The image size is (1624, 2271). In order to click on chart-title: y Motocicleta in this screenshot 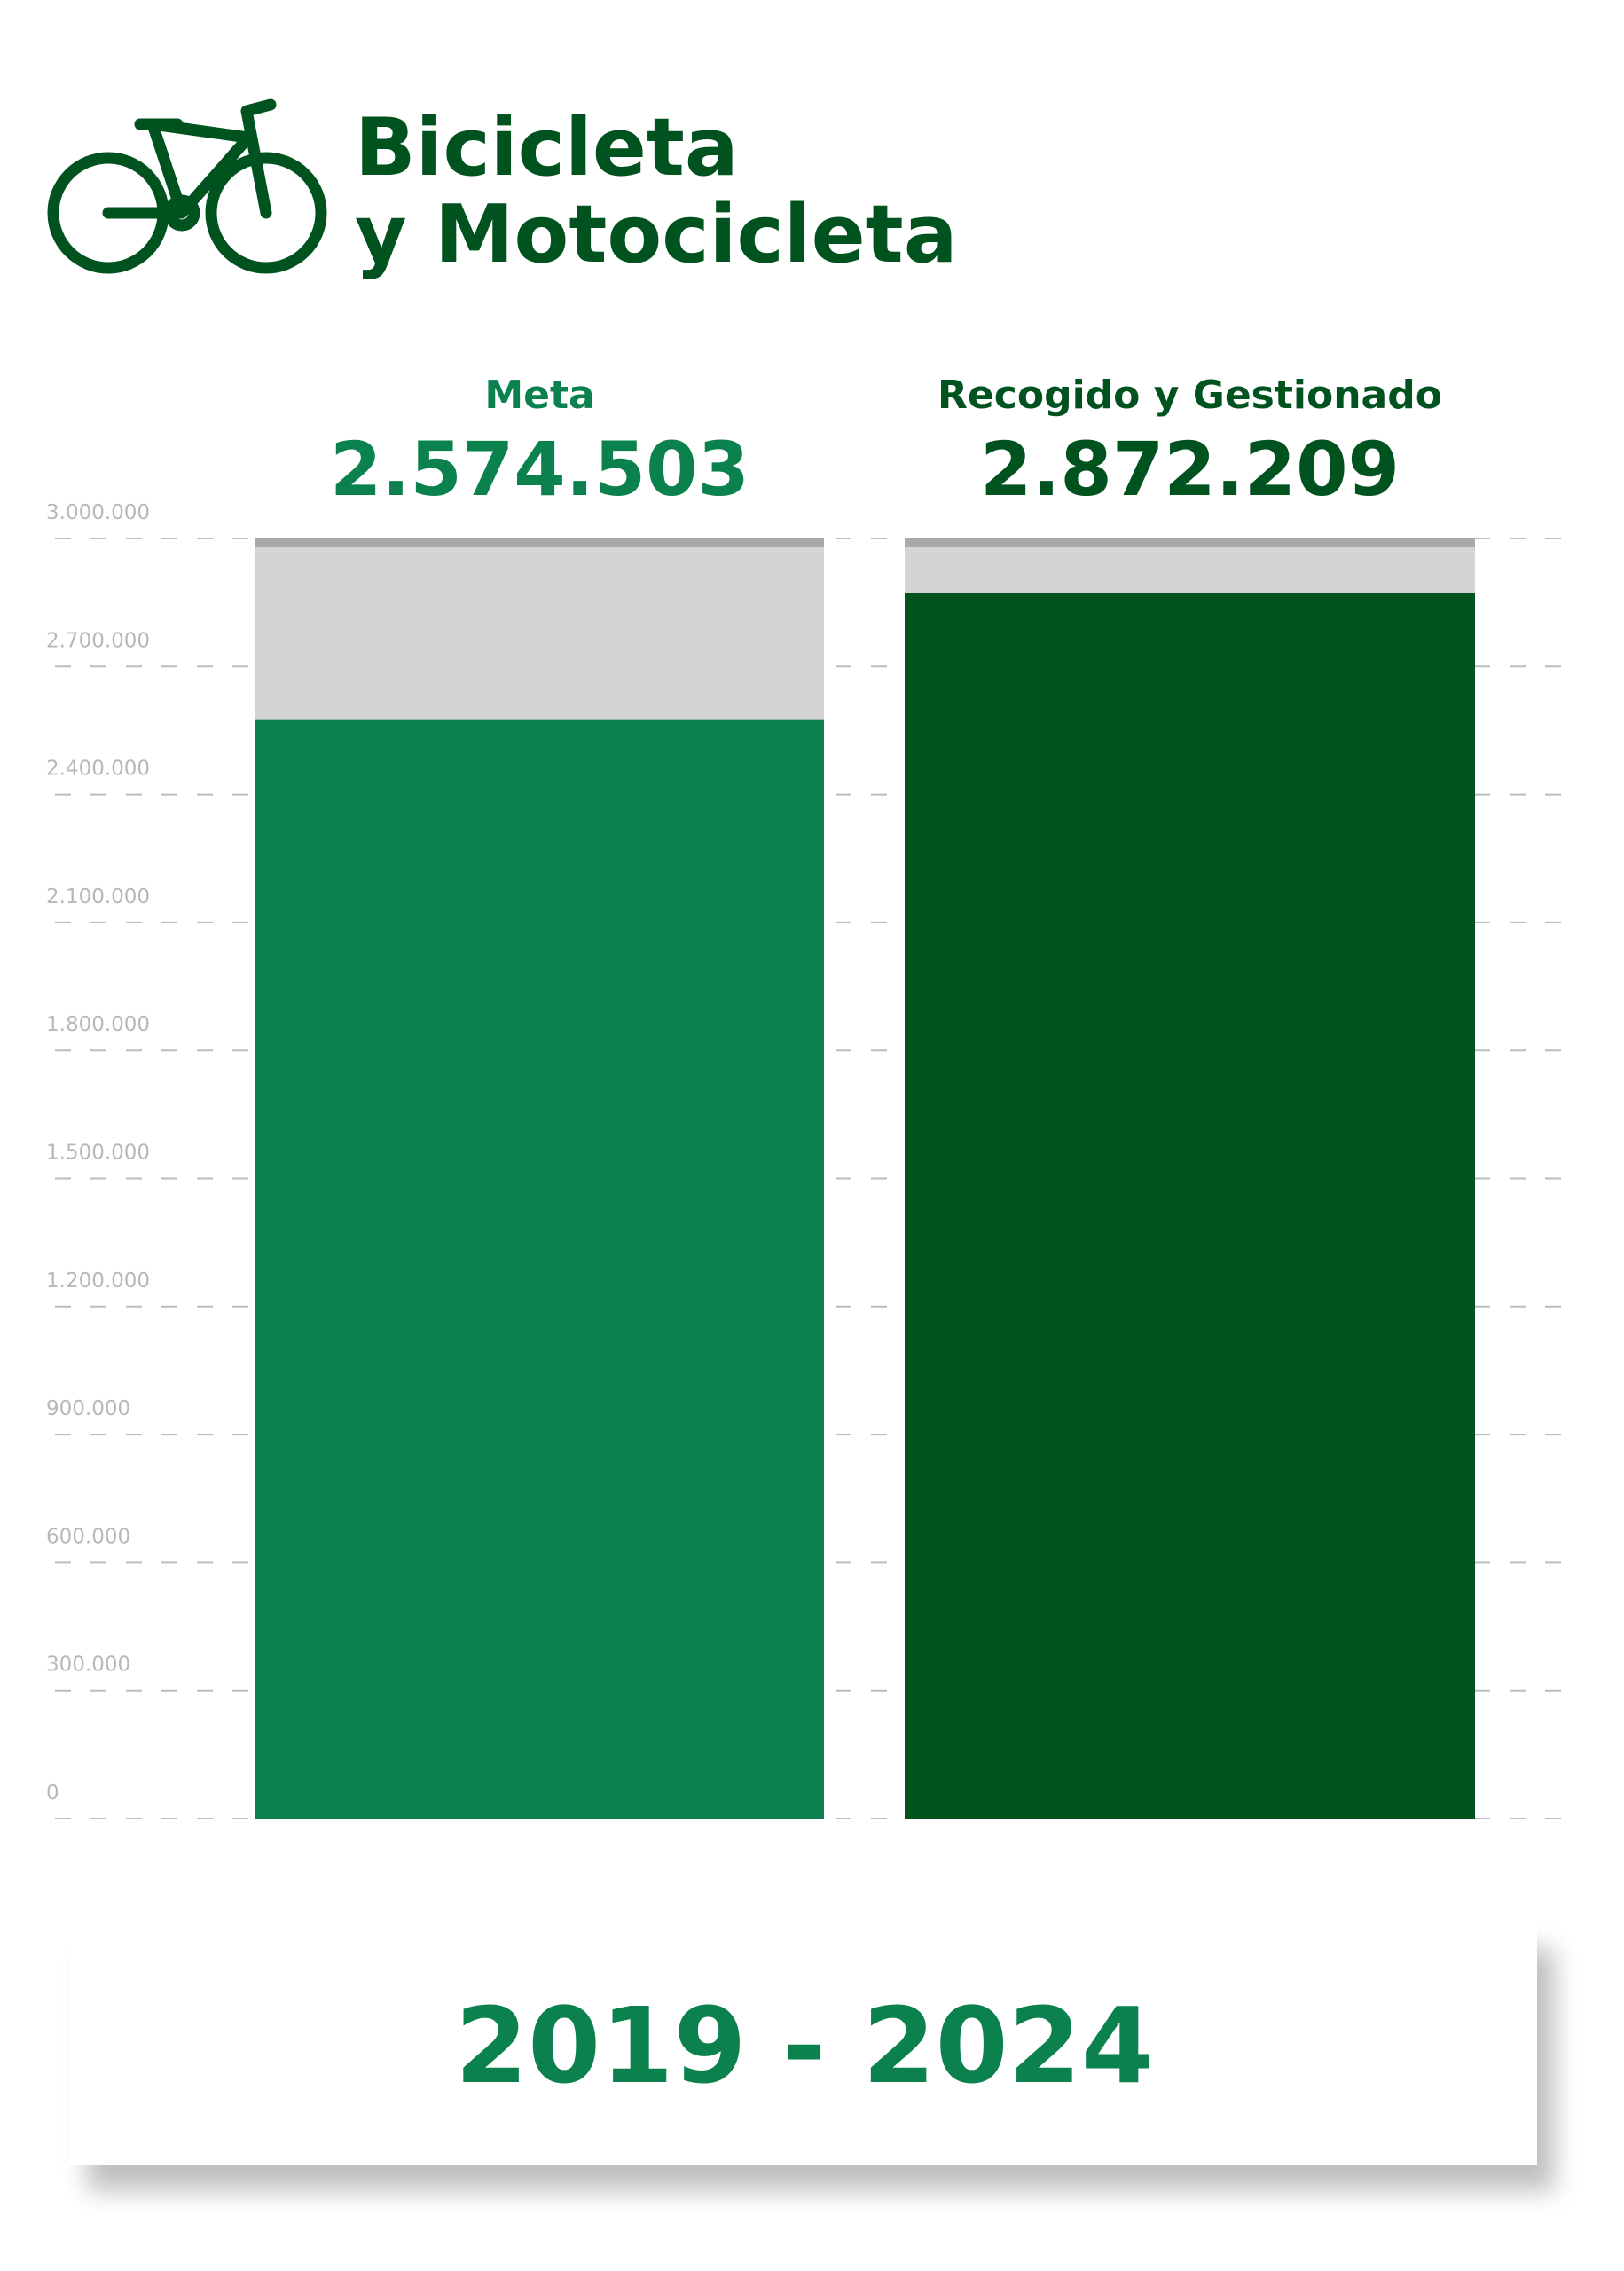, I will do `click(656, 235)`.